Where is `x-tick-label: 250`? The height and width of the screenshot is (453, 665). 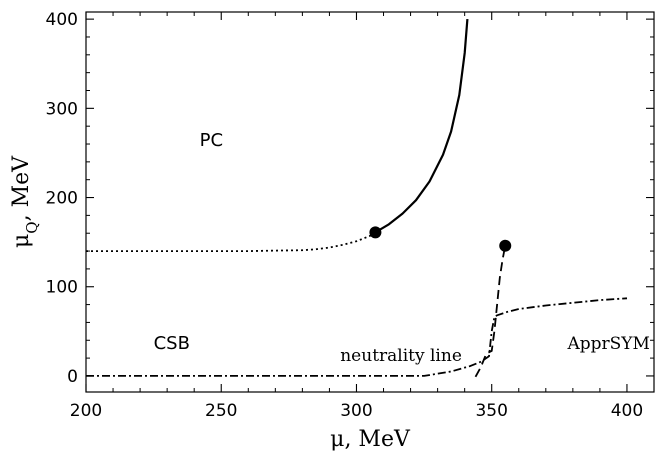 x-tick-label: 250 is located at coordinates (221, 411).